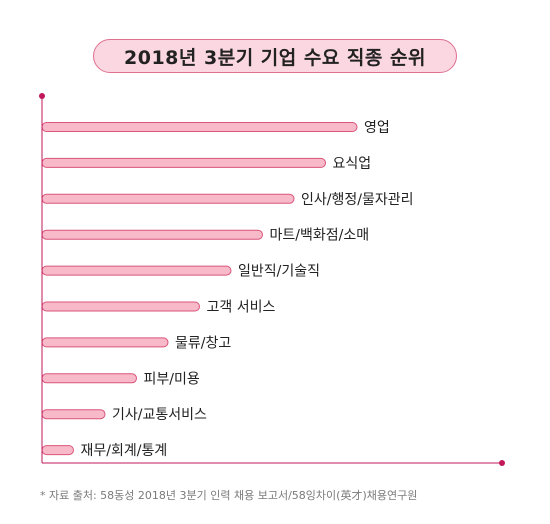 The image size is (550, 524). I want to click on bar-label-6: 고객 서비스, so click(241, 308).